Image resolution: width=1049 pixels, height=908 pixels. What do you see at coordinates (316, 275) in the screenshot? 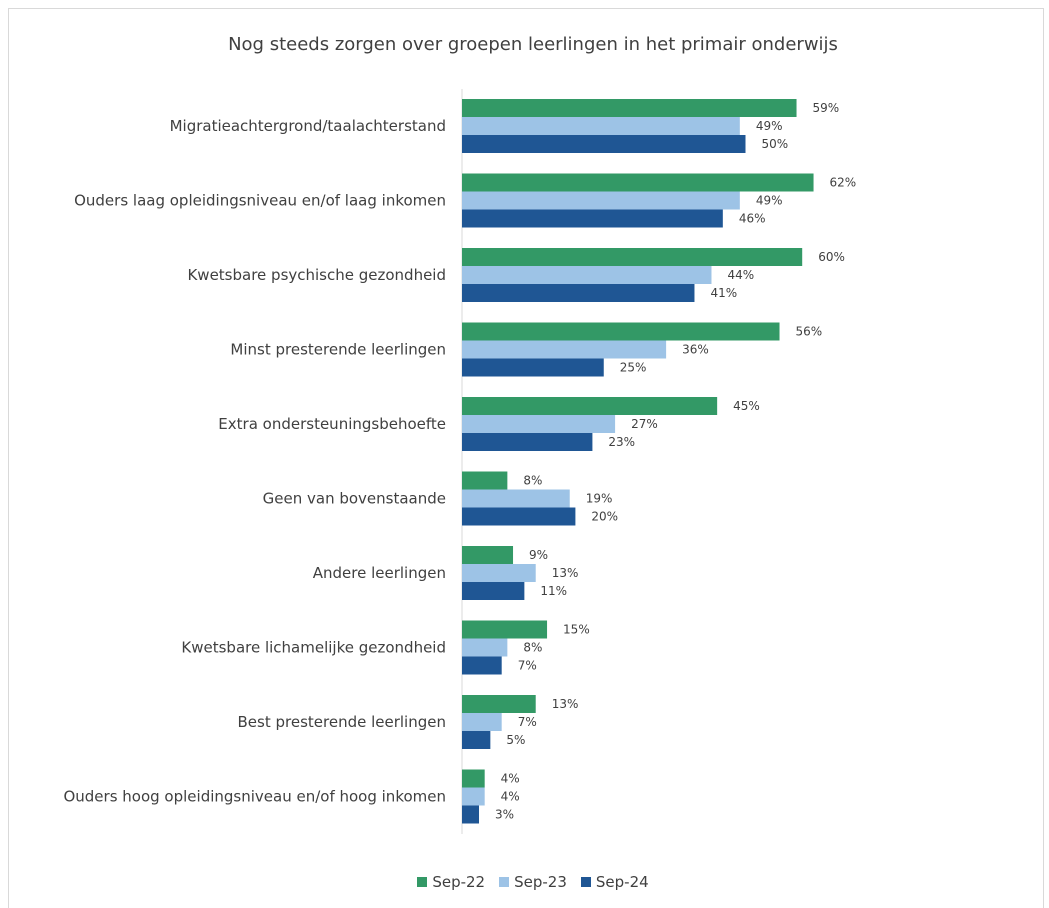
I see `category-label: Kwetsbare psychische gezondheid` at bounding box center [316, 275].